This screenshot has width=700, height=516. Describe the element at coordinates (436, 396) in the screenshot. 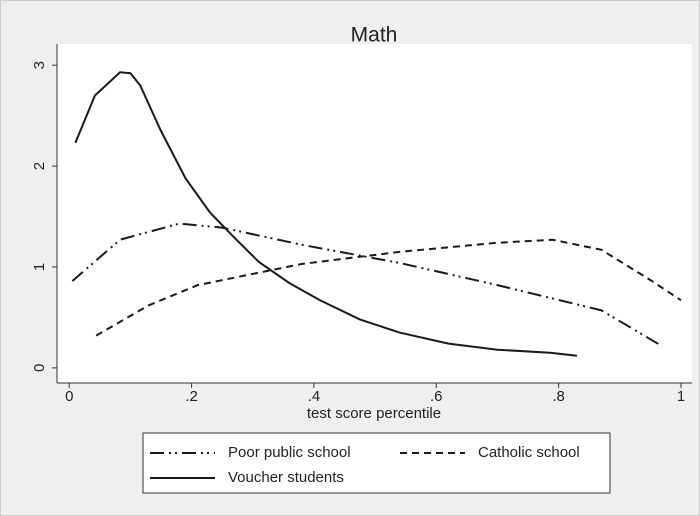

I see `x-tick-label: .6` at that location.